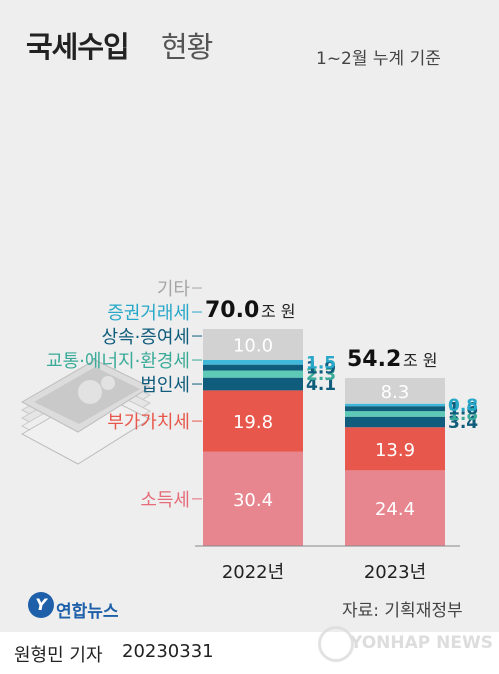 The image size is (499, 674). What do you see at coordinates (145, 337) in the screenshot?
I see `legend-label: 상속·증여세` at bounding box center [145, 337].